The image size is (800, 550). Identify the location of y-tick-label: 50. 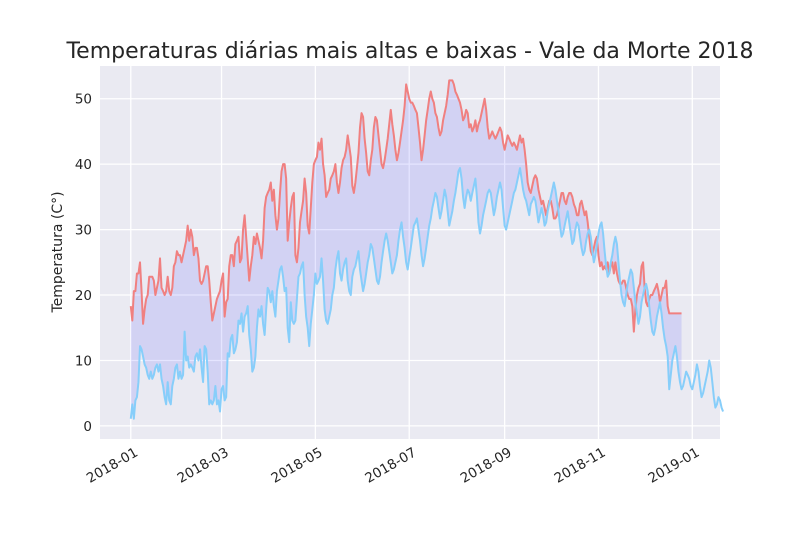
(83, 100).